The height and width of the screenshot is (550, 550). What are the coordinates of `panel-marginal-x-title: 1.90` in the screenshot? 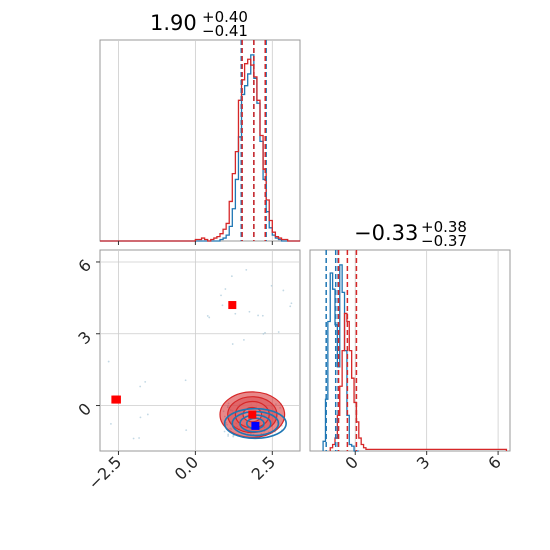 It's located at (173, 23).